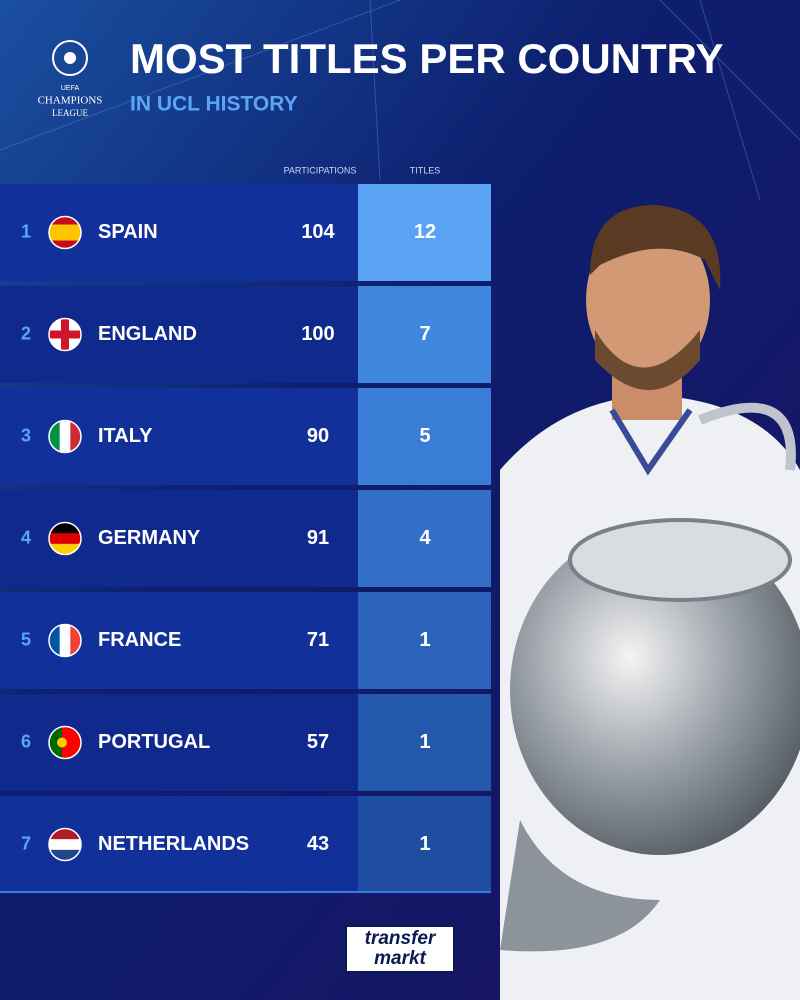 The width and height of the screenshot is (800, 1000). What do you see at coordinates (245, 436) in the screenshot?
I see `table-row: 3 ITALY 90 5` at bounding box center [245, 436].